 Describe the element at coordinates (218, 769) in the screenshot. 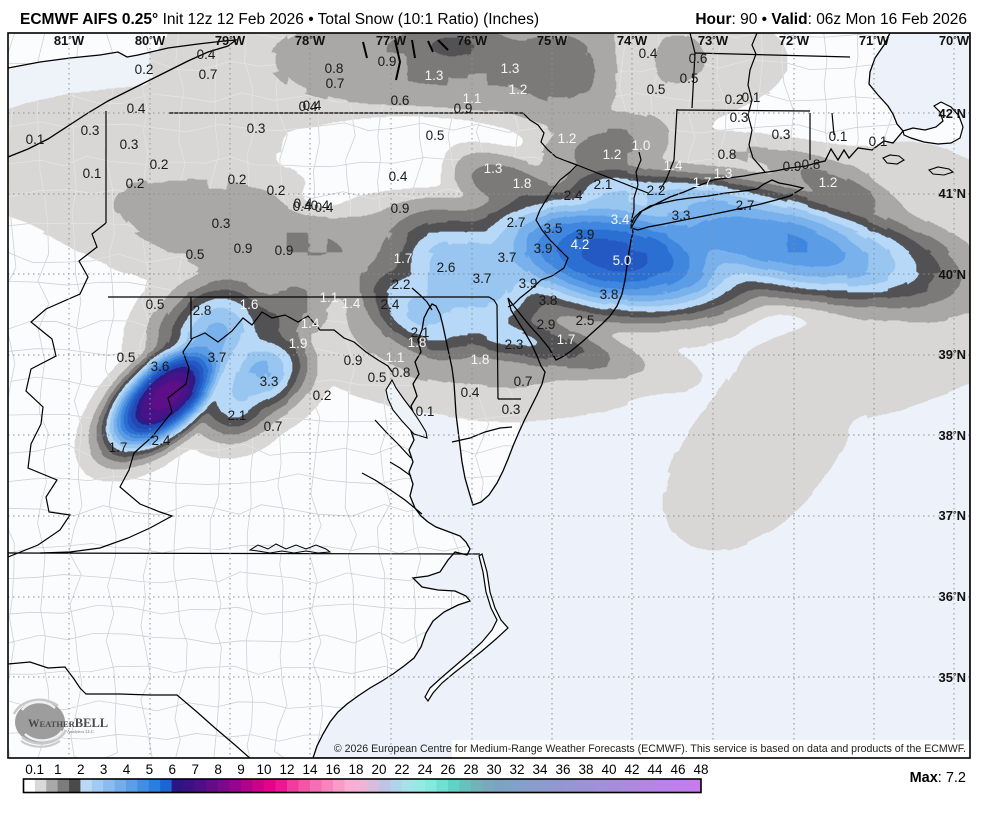

I see `svg-text: 8` at that location.